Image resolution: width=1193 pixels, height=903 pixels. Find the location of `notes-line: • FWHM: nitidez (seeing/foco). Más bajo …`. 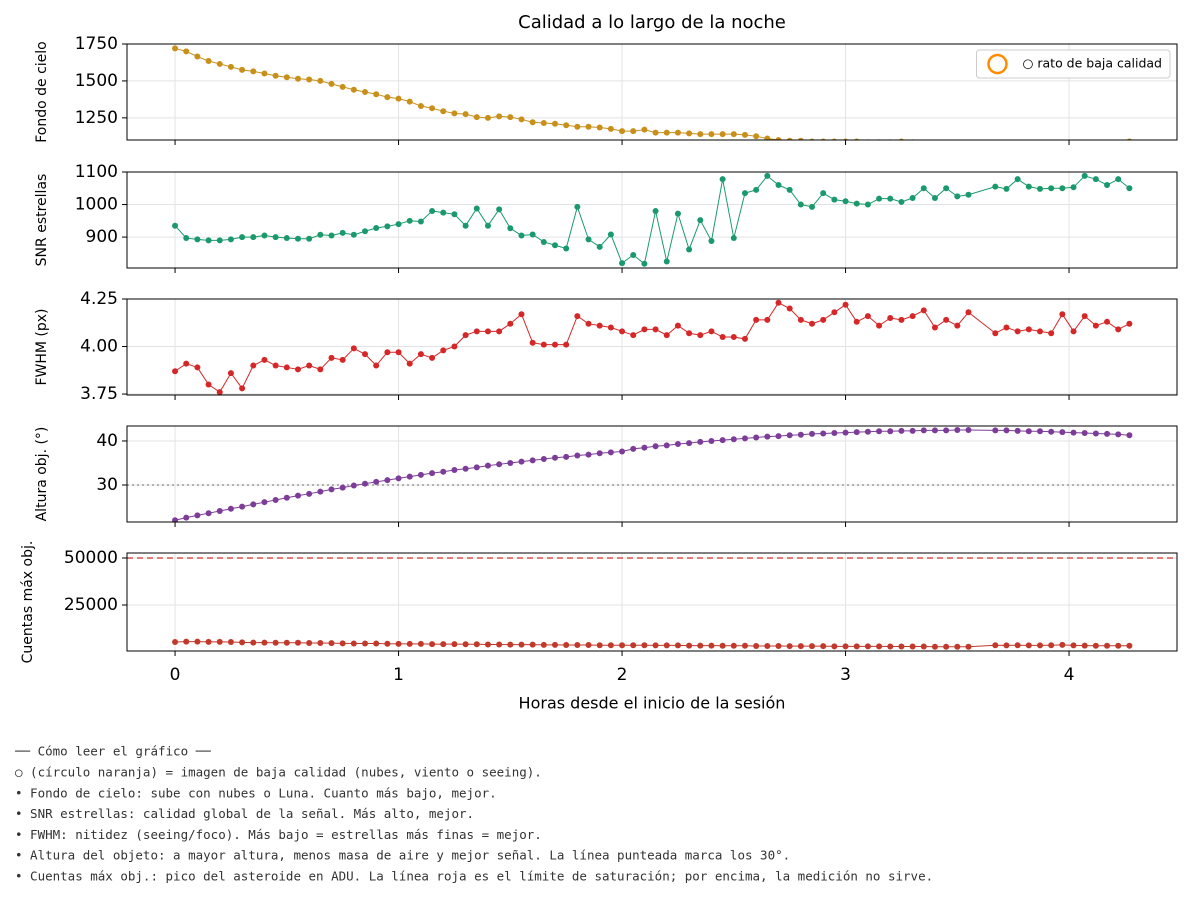

notes-line: • FWHM: nitidez (seeing/foco). Más bajo … is located at coordinates (278, 834).